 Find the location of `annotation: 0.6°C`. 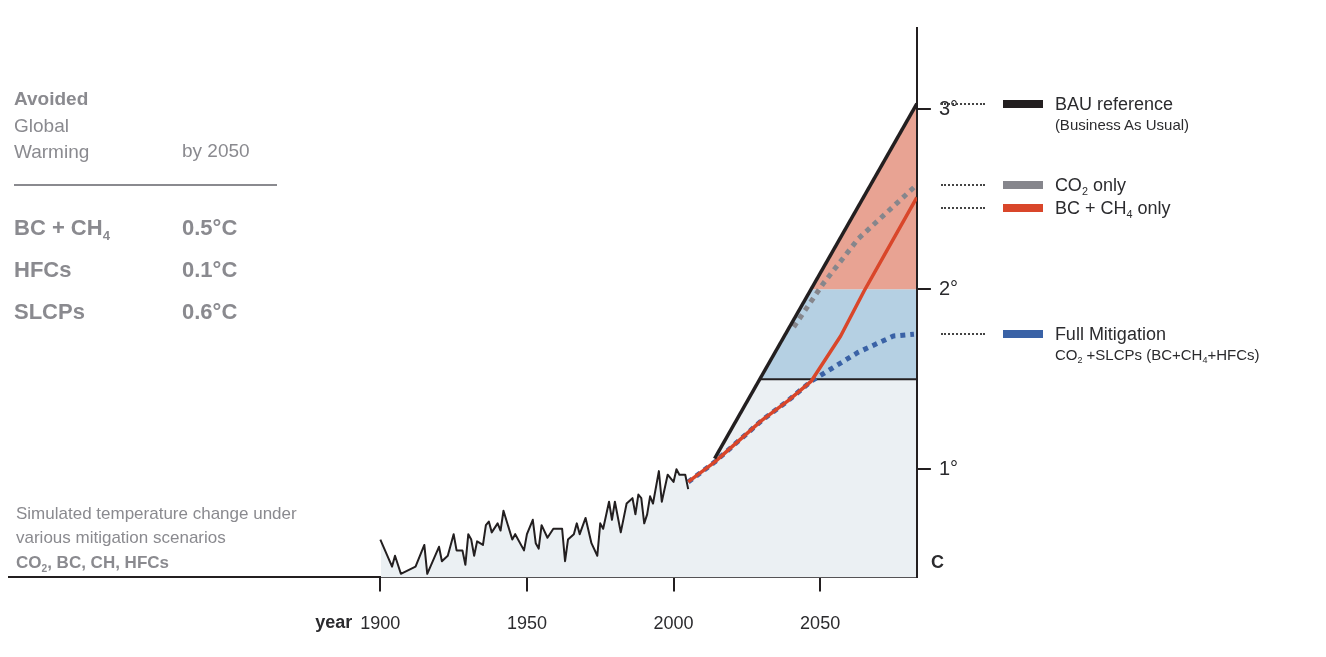

annotation: 0.6°C is located at coordinates (210, 312).